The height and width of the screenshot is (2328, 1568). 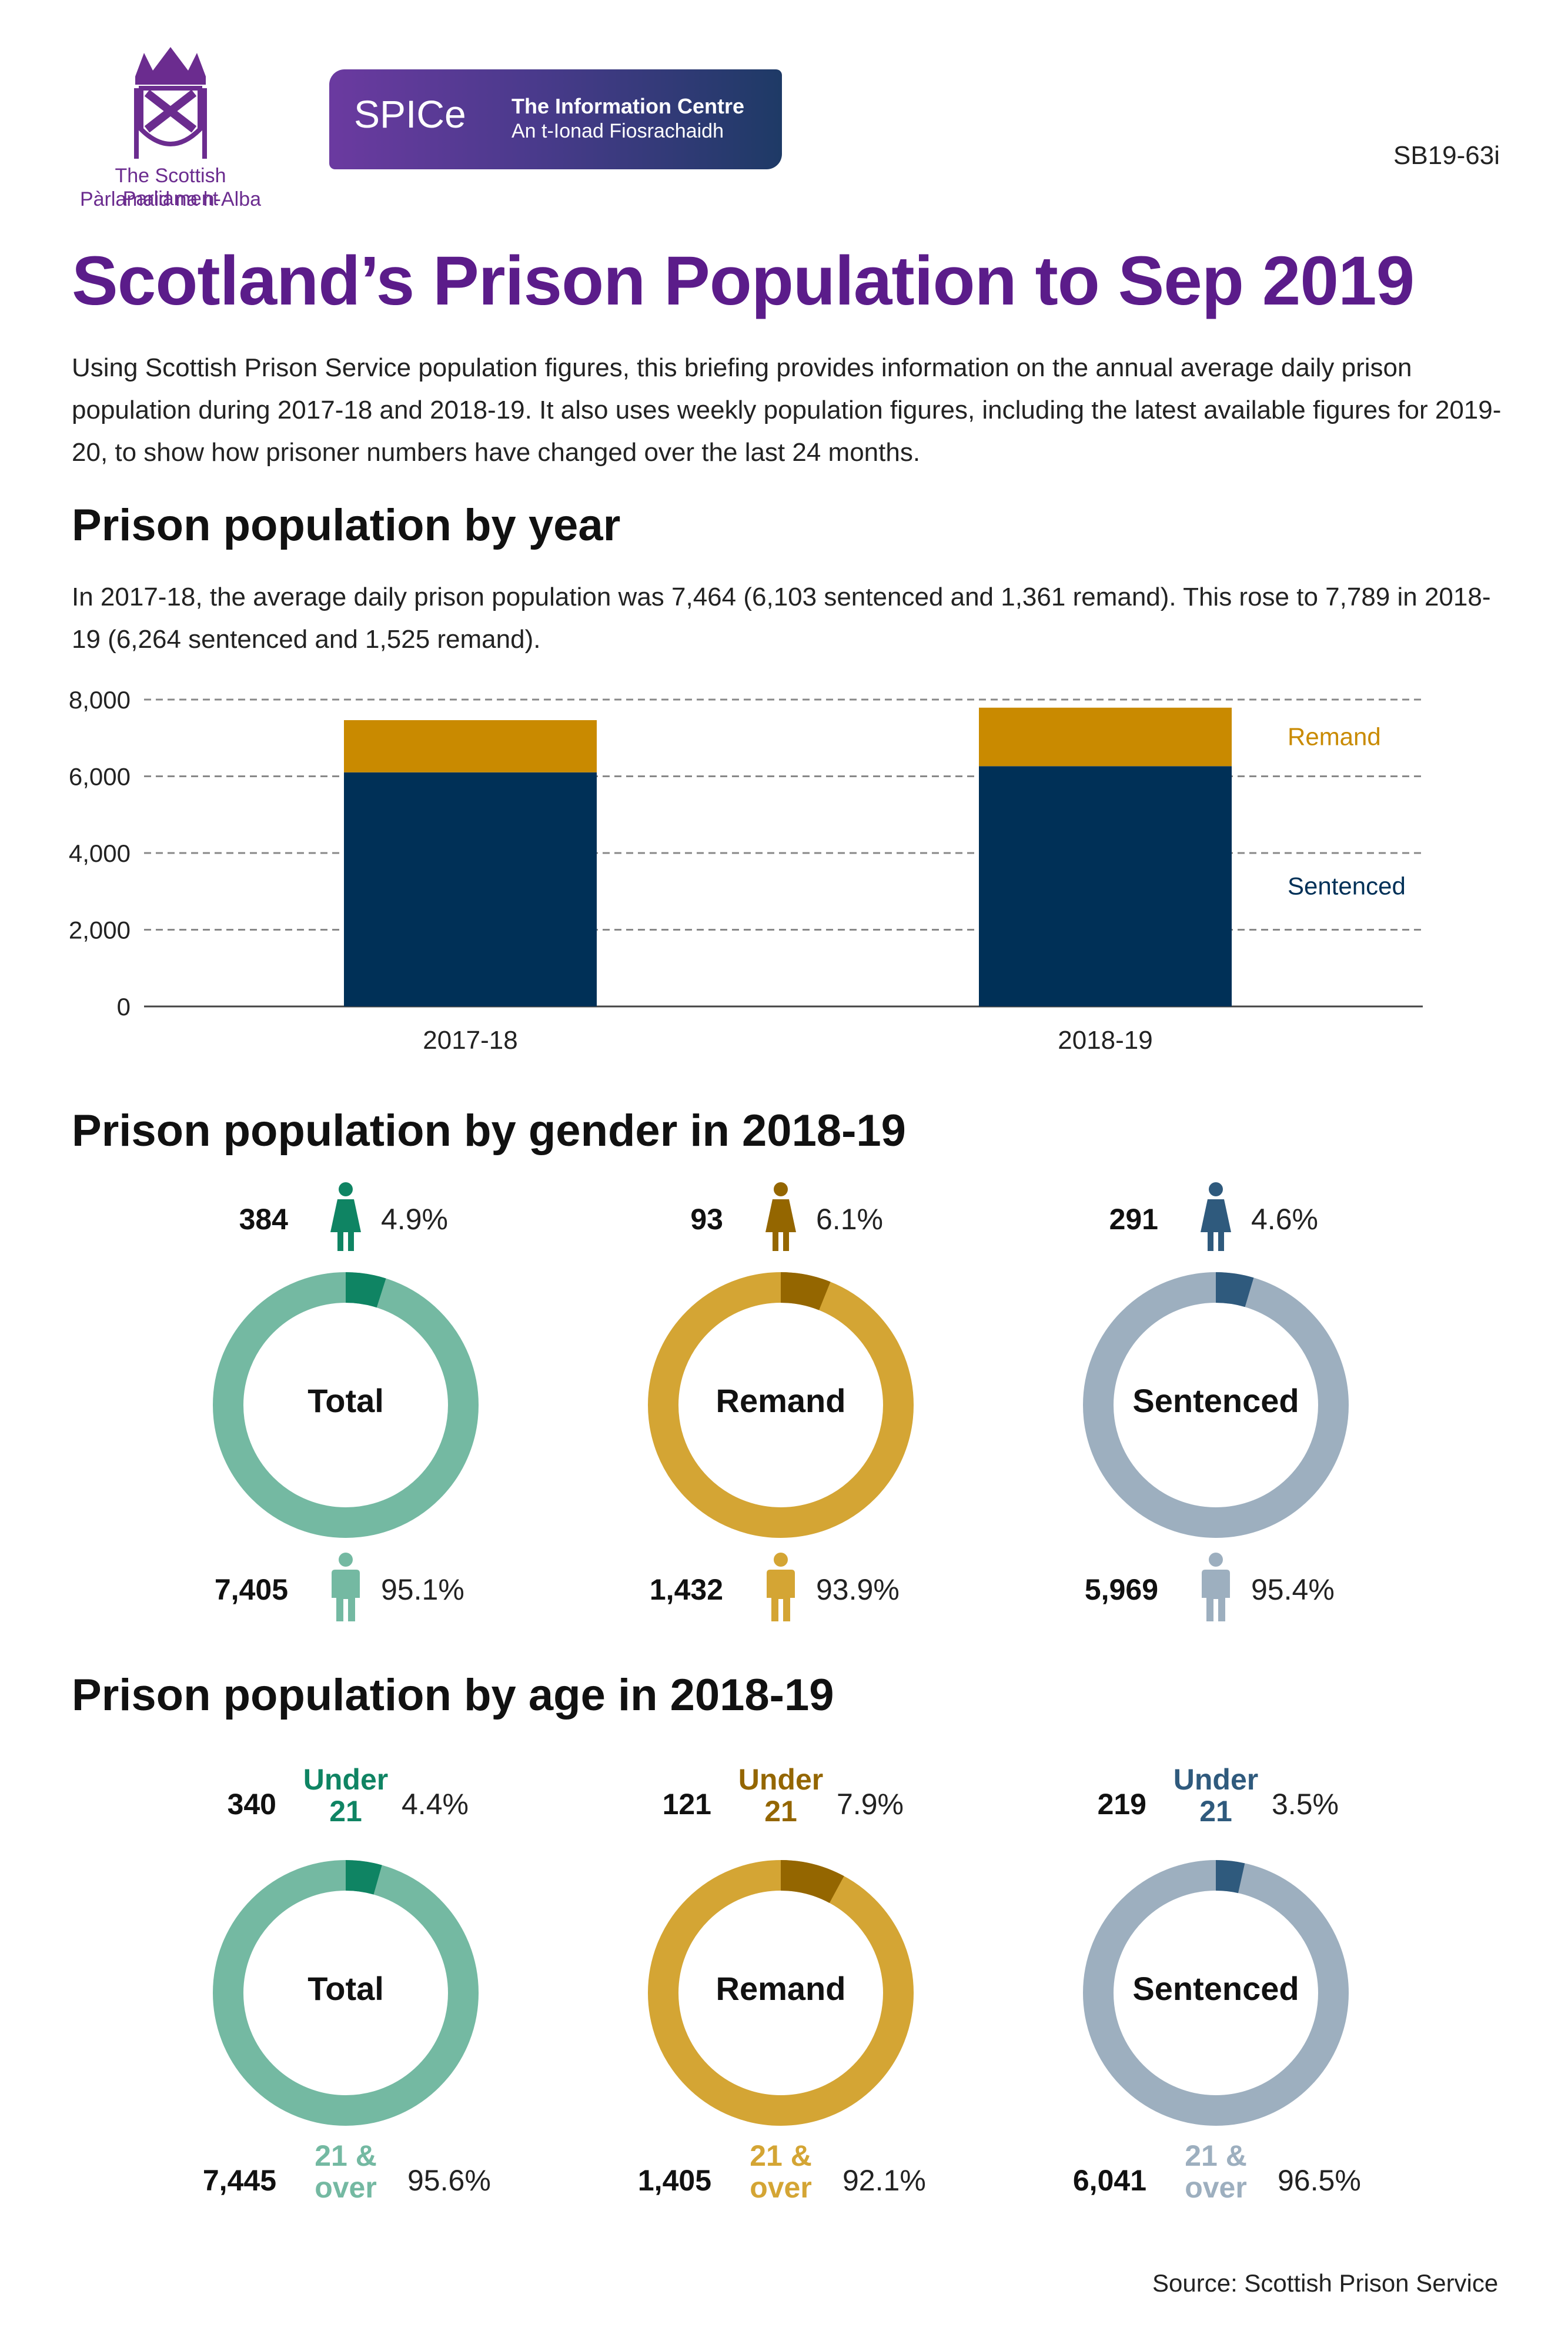 I want to click on spice-brand: SPICe, so click(x=410, y=114).